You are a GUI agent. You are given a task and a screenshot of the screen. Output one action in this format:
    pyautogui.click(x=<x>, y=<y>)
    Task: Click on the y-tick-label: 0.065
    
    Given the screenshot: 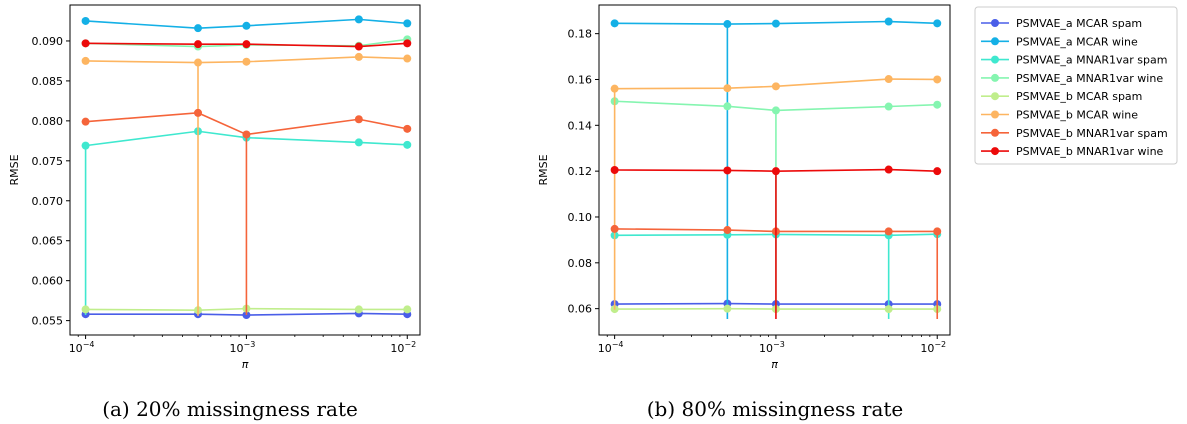 What is the action you would take?
    pyautogui.click(x=48, y=241)
    